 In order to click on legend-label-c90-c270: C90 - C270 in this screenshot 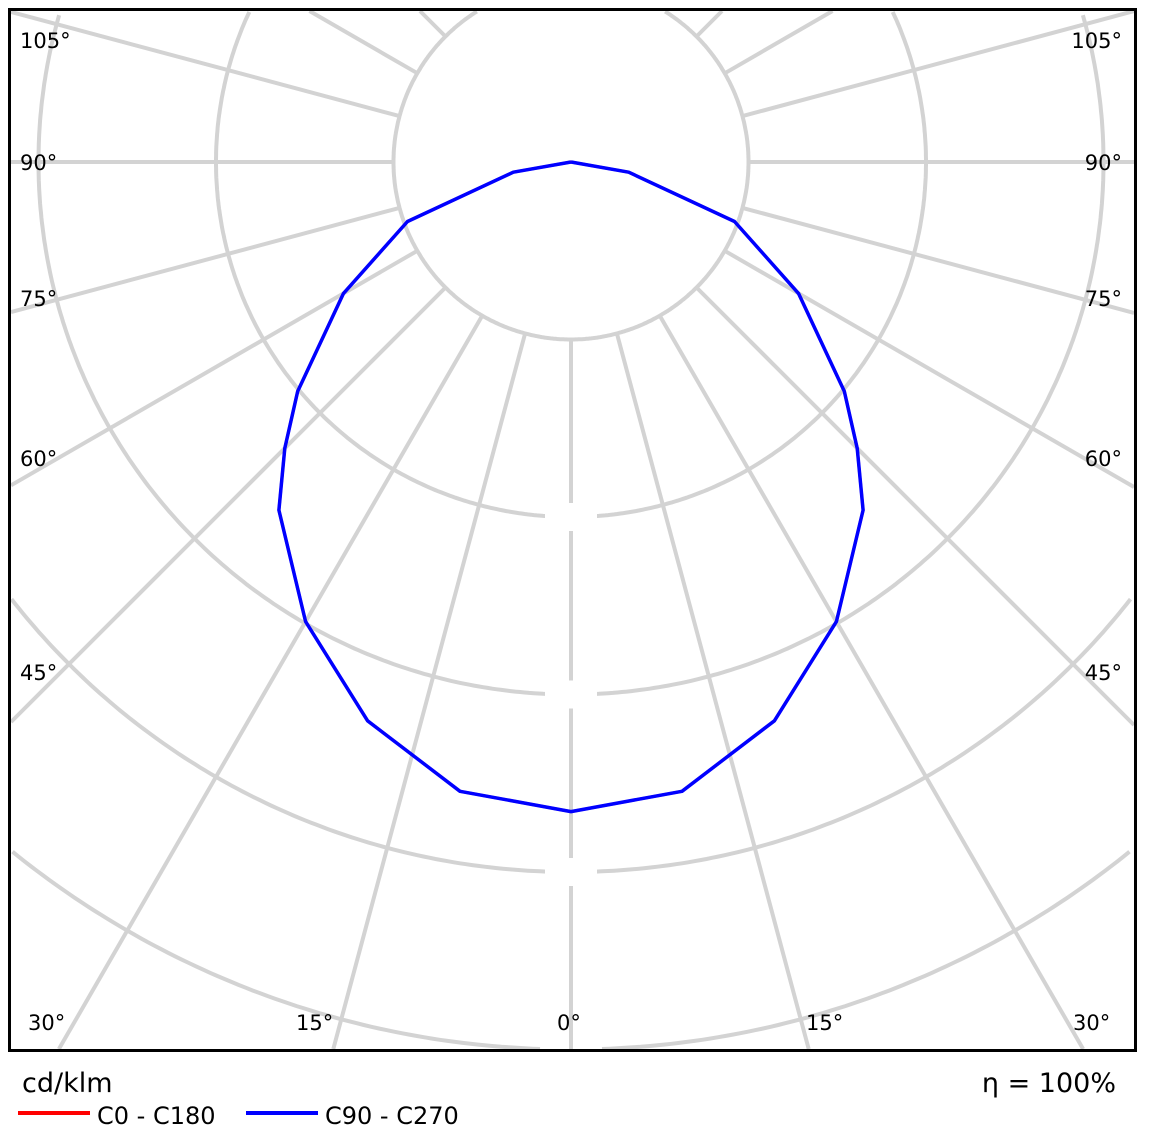, I will do `click(392, 1116)`.